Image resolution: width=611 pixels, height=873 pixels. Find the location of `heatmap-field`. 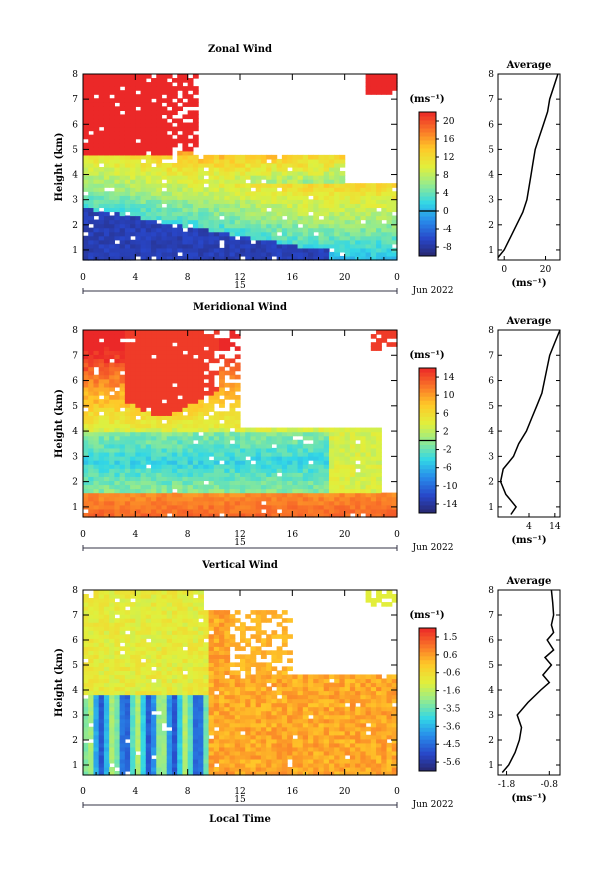

heatmap-field is located at coordinates (240, 683).